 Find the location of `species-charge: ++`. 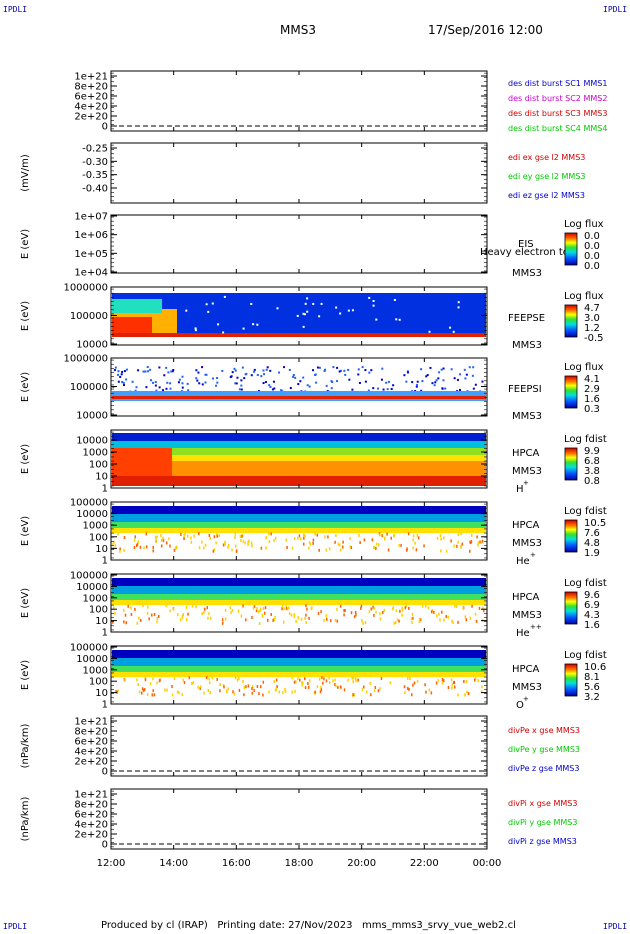

species-charge: ++ is located at coordinates (536, 627).